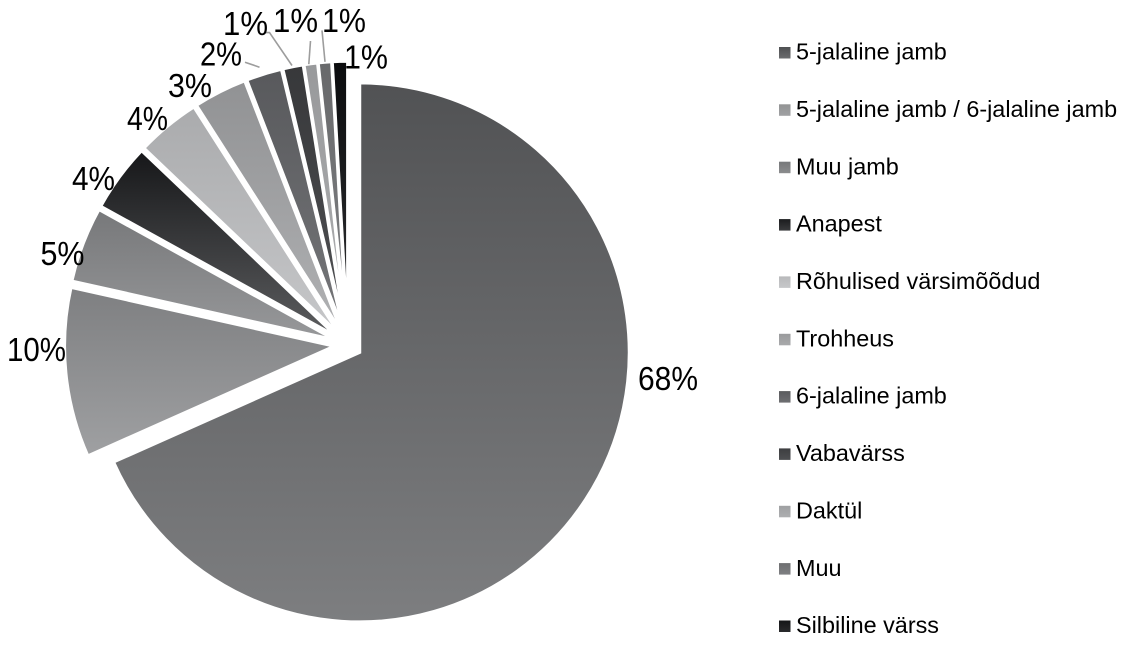 This screenshot has width=1124, height=653. I want to click on svg-text: 10%, so click(36, 349).